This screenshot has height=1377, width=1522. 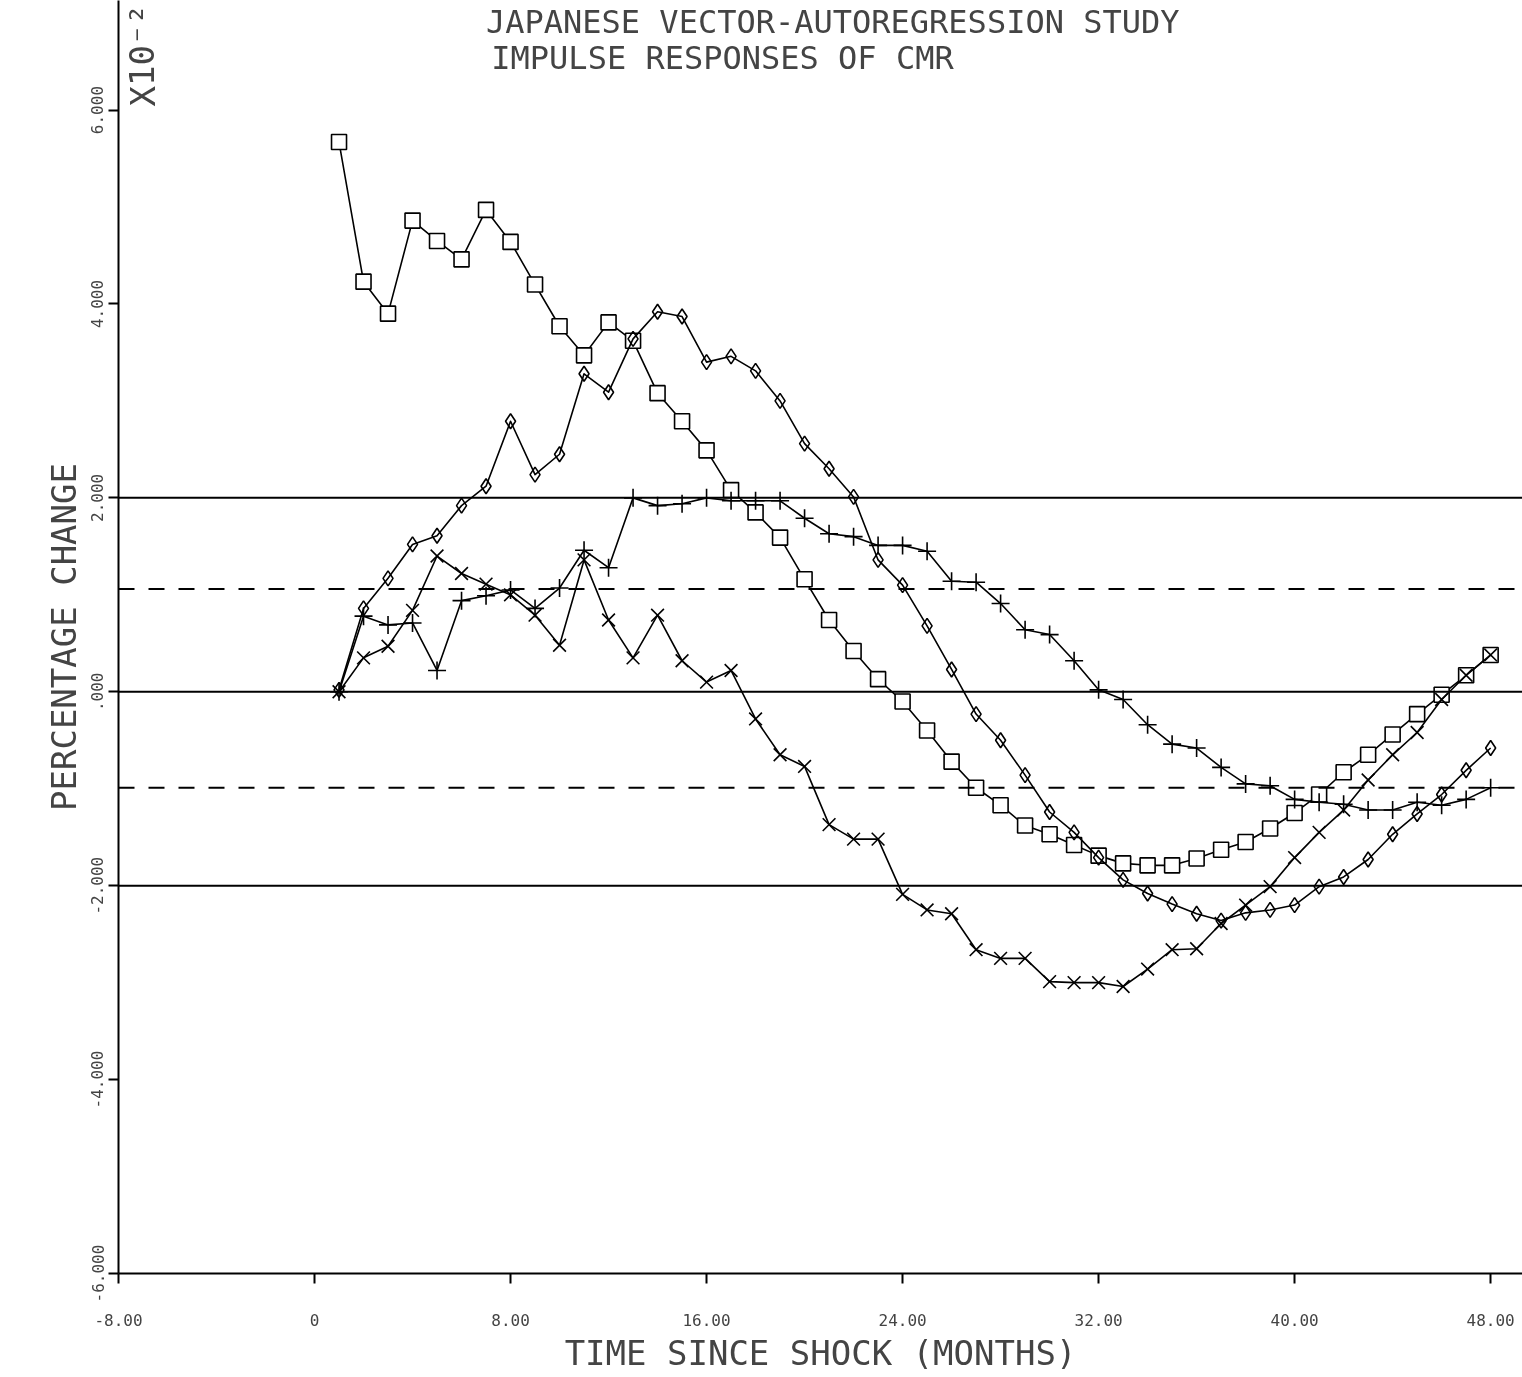 I want to click on y-tick-label: 2.000, so click(x=98, y=497).